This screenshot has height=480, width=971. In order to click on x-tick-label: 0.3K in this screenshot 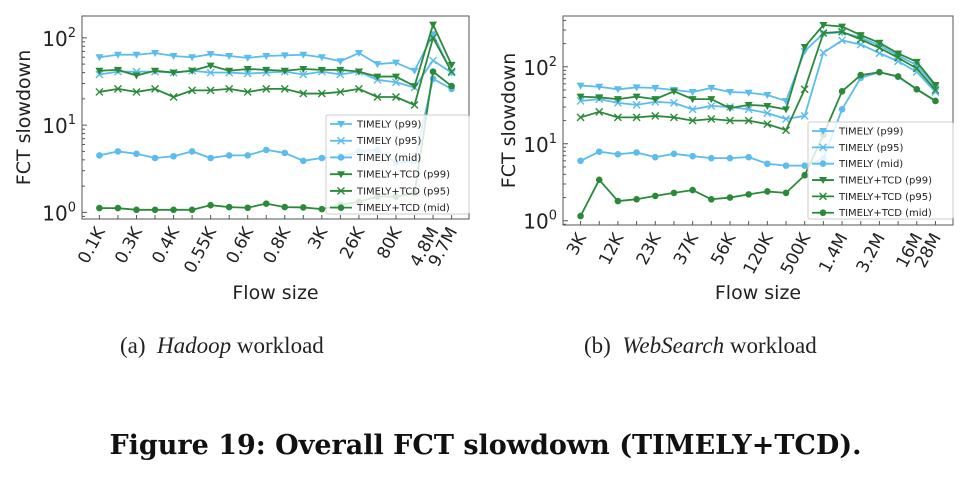, I will do `click(129, 245)`.